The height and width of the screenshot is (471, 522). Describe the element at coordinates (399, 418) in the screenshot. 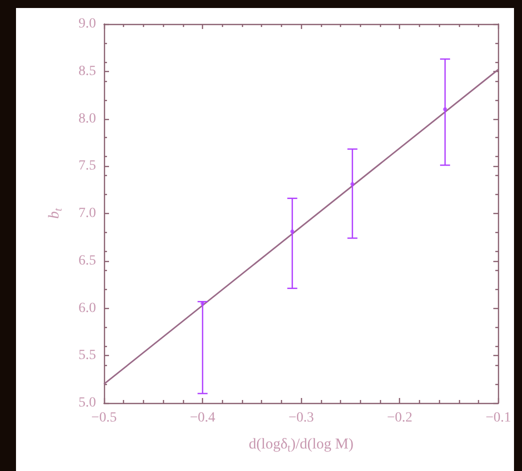

I see `x-tick-label: −0.2` at that location.